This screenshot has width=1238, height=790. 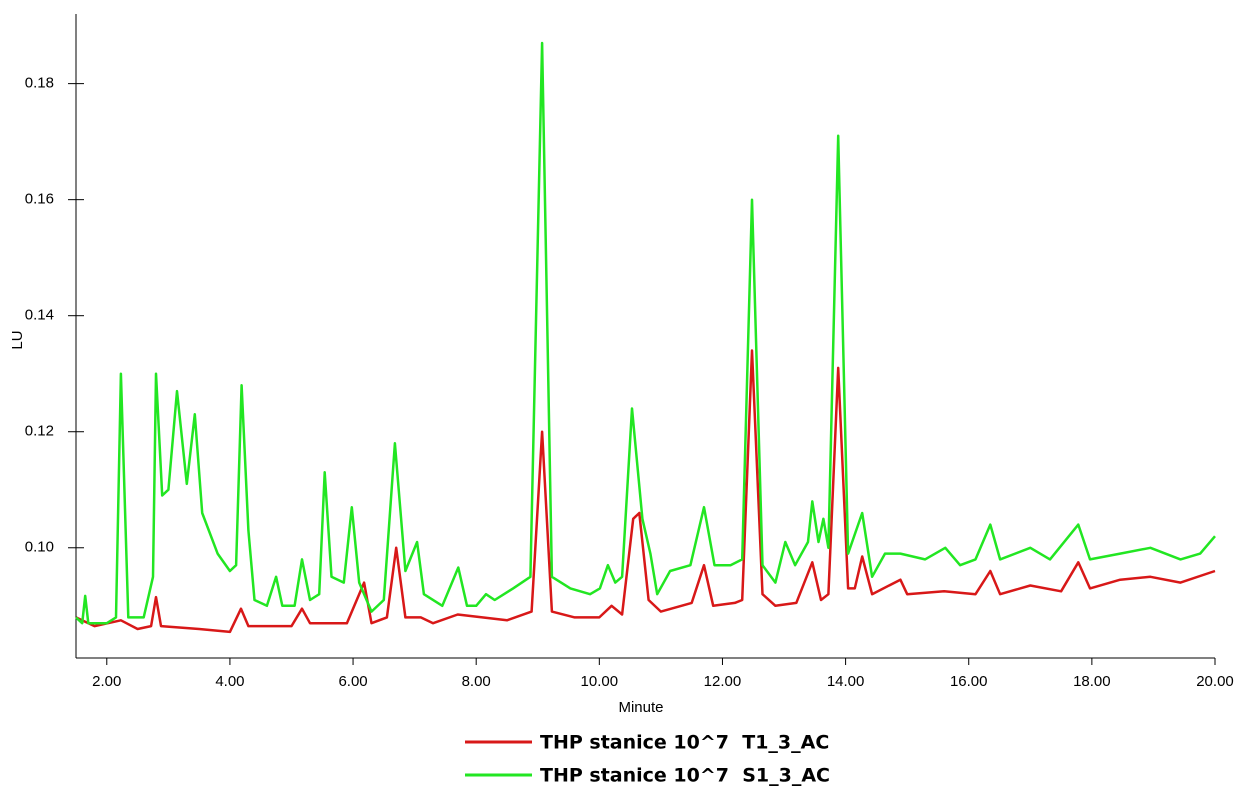 I want to click on y-axis-label: LU, so click(x=17, y=339).